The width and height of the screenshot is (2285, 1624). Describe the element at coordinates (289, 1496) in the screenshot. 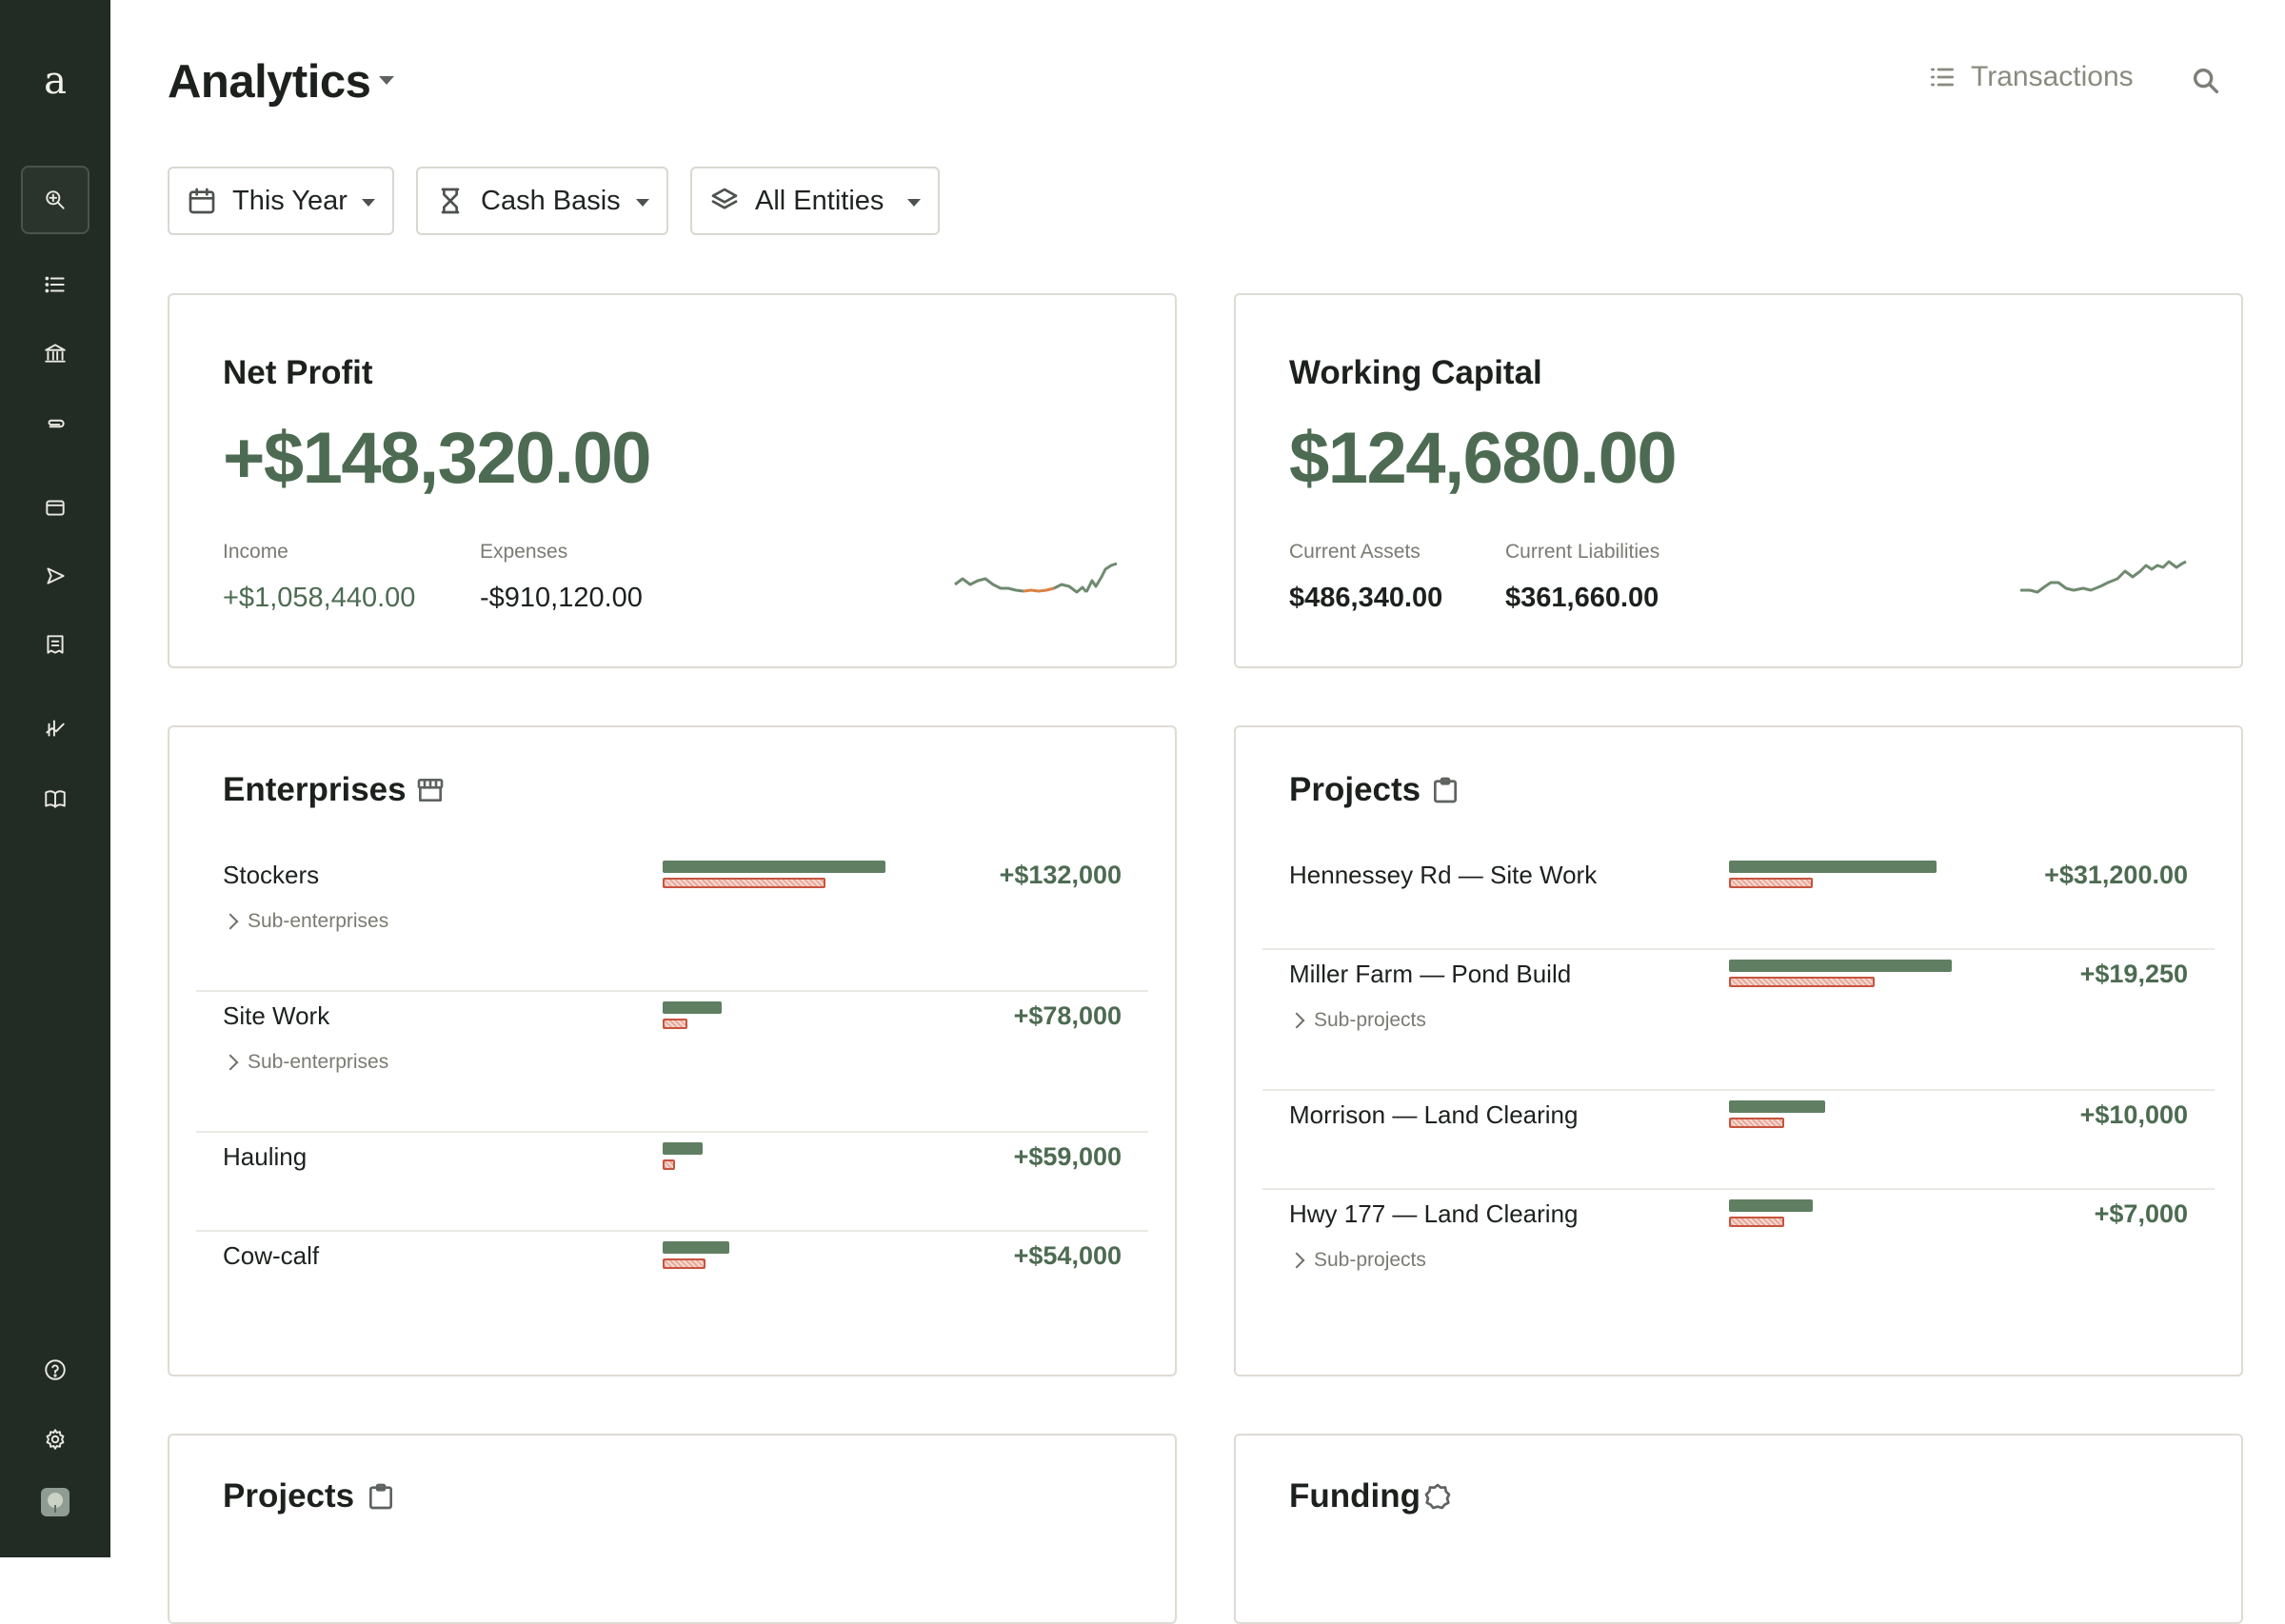

I see `projects-secondary-title: Projects` at that location.